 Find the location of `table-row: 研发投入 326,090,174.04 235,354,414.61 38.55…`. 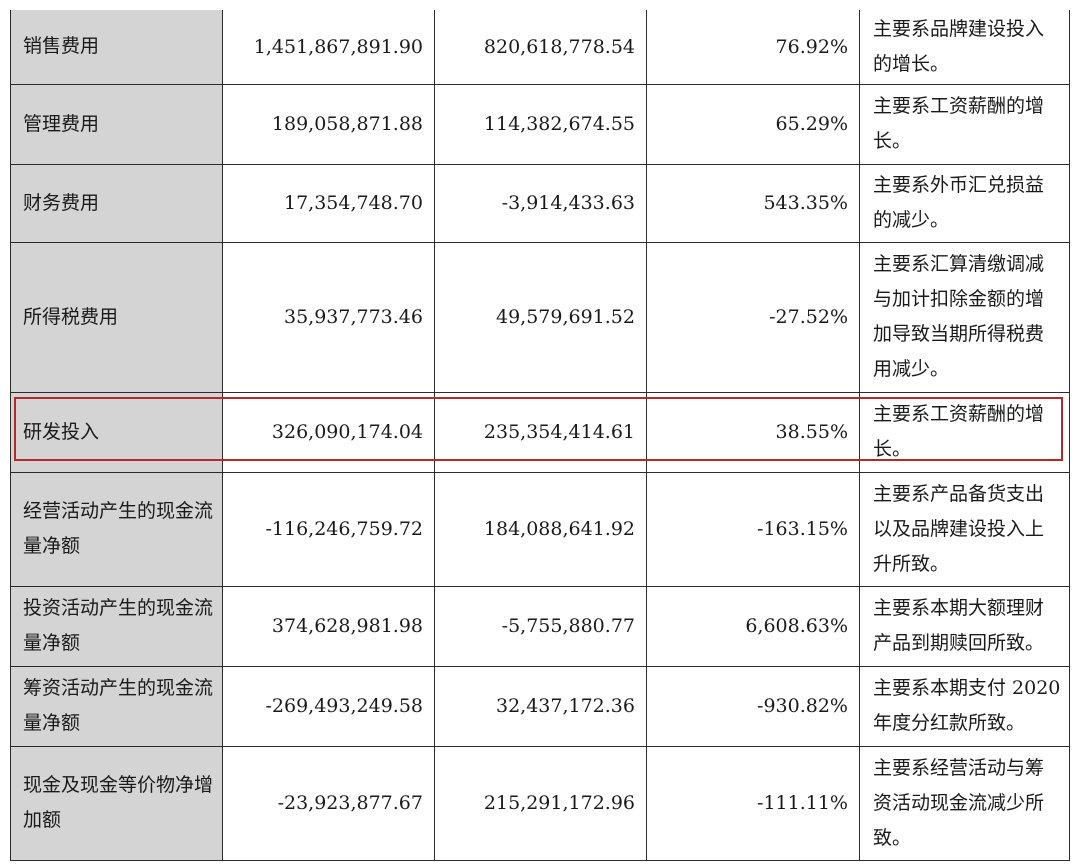

table-row: 研发投入 326,090,174.04 235,354,414.61 38.55… is located at coordinates (540, 432).